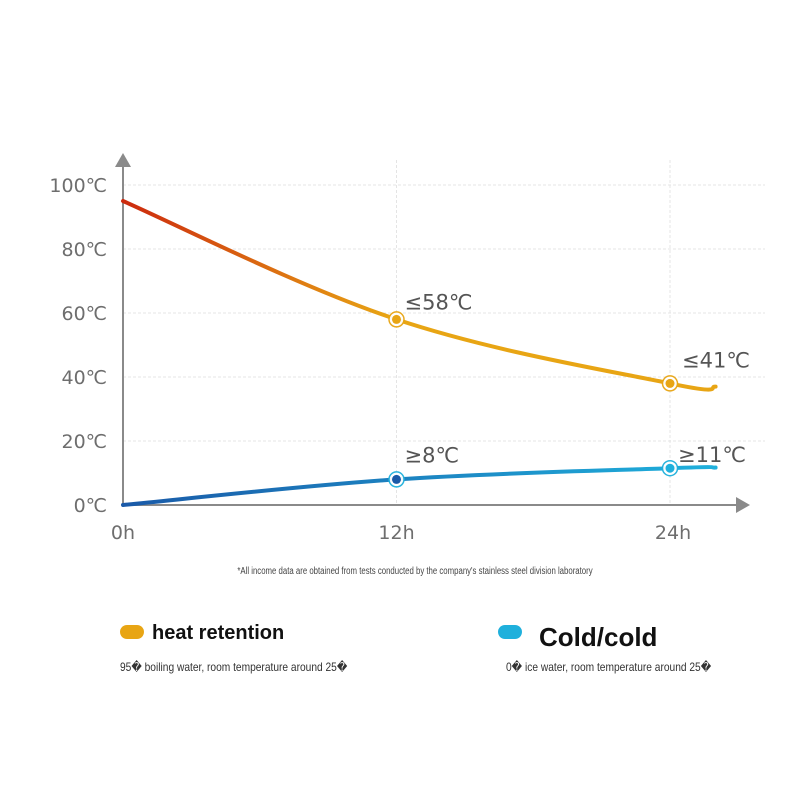  Describe the element at coordinates (84, 314) in the screenshot. I see `y-tick-label: 60℃` at that location.